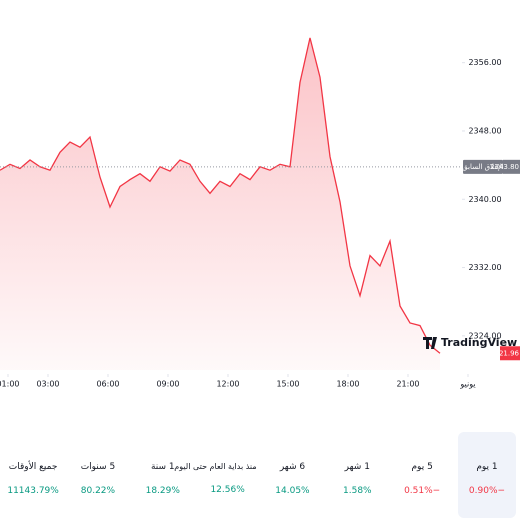  Describe the element at coordinates (163, 475) in the screenshot. I see `period-tab: 1 سنة 18.29%` at that location.